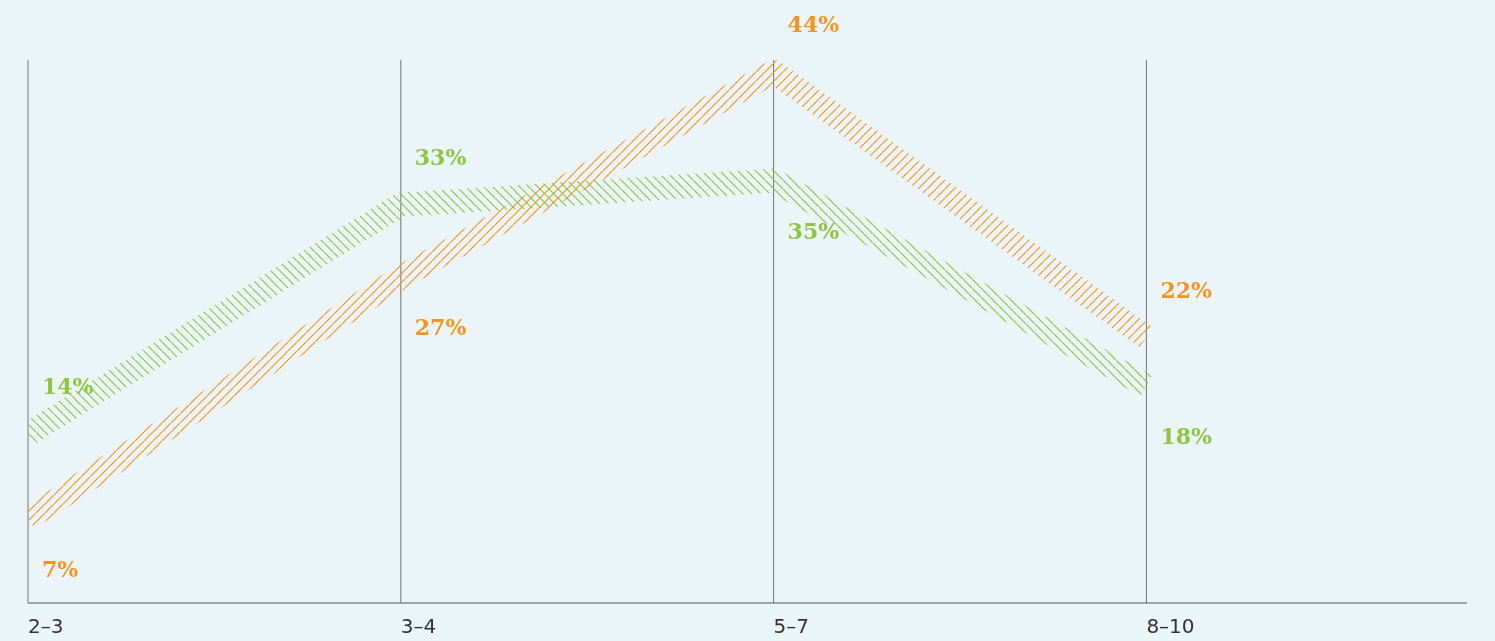  Describe the element at coordinates (791, 626) in the screenshot. I see `x-tick-label: 5–7` at that location.